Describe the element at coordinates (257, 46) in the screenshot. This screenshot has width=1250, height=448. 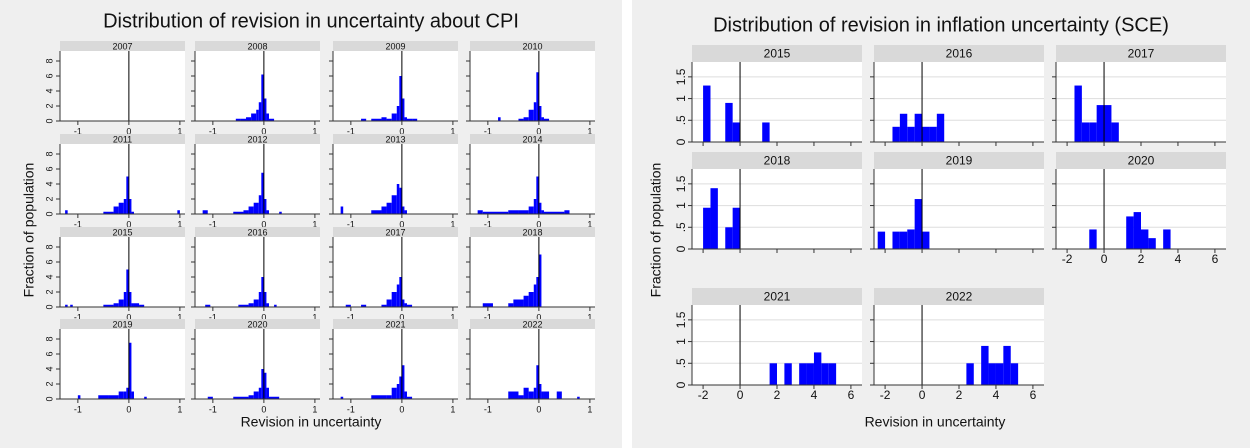
I see `facet-title: 2008` at that location.